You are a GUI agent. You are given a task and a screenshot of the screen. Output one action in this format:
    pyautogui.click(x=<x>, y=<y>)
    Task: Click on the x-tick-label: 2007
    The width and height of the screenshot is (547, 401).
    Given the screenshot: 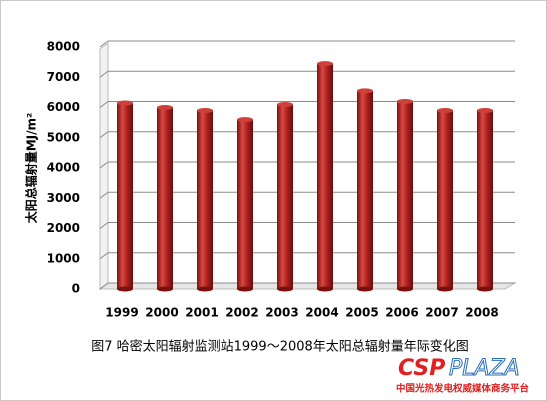 What is the action you would take?
    pyautogui.click(x=441, y=313)
    